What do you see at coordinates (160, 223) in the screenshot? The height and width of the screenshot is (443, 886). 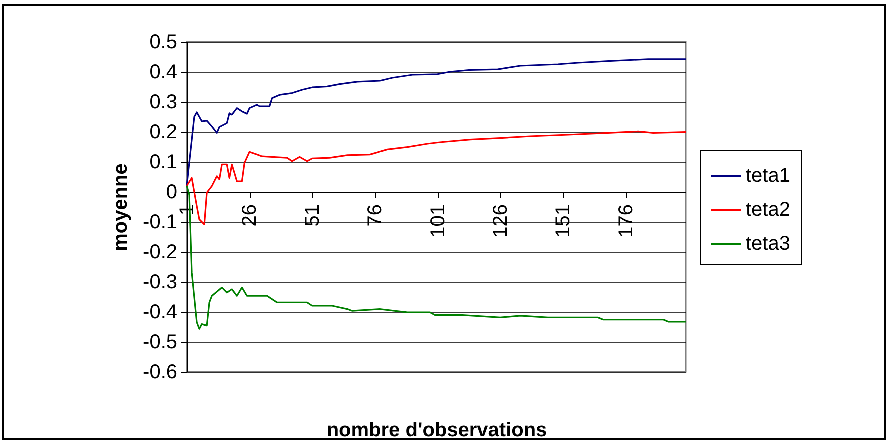 I see `y-tick-label: -0.1` at bounding box center [160, 223].